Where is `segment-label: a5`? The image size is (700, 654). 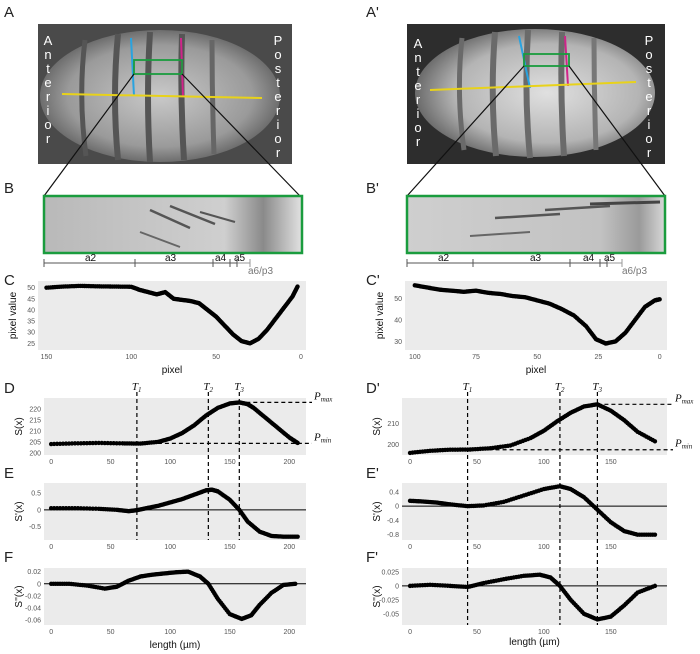 segment-label: a5 is located at coordinates (240, 258).